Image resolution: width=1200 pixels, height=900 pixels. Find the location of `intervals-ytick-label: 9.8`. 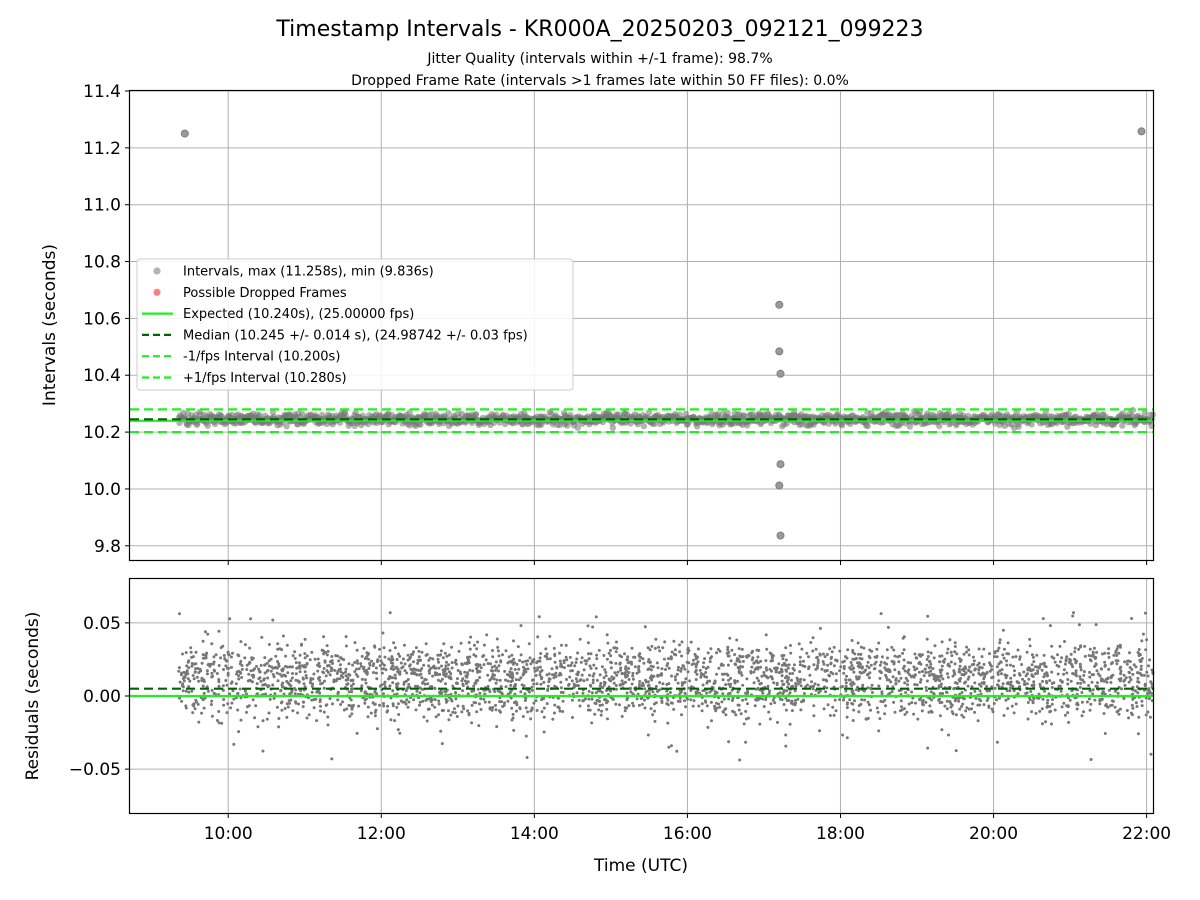

intervals-ytick-label: 9.8 is located at coordinates (107, 547).